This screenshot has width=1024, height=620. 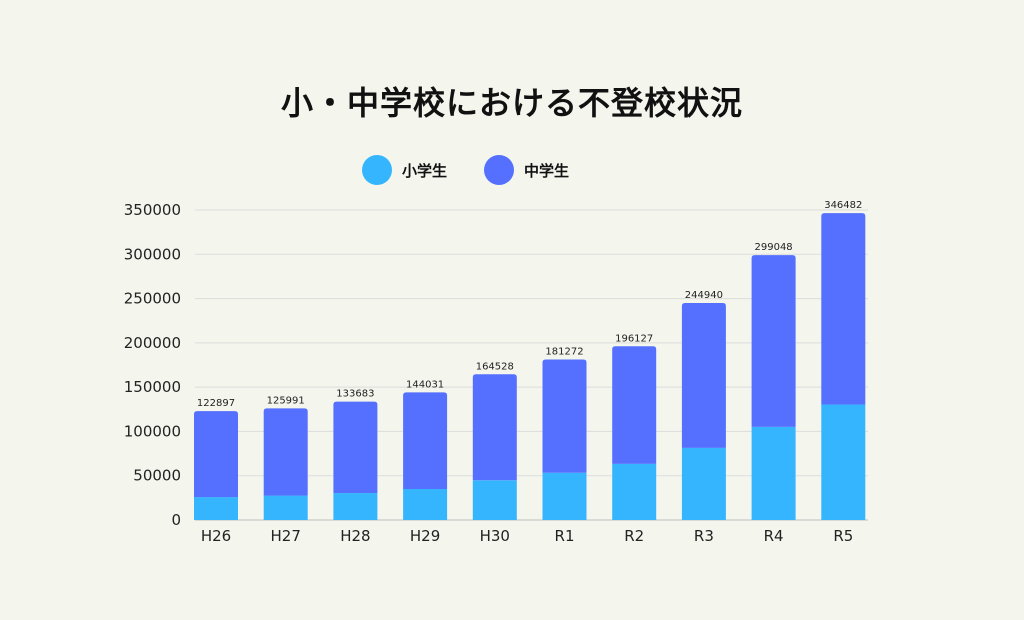 What do you see at coordinates (355, 394) in the screenshot?
I see `total-label: 133683` at bounding box center [355, 394].